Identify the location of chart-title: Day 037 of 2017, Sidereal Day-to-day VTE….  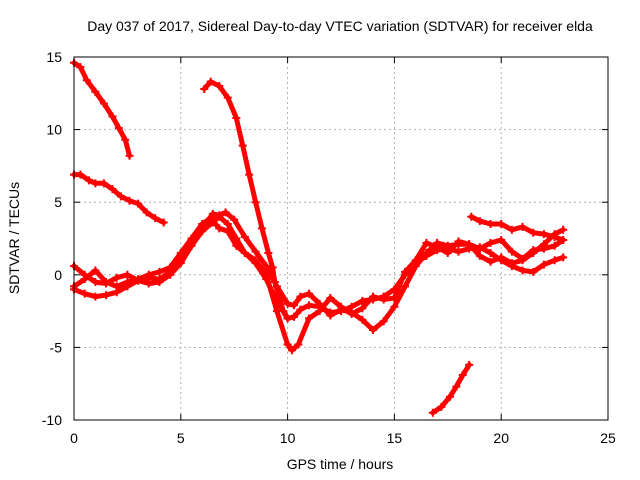
(340, 26).